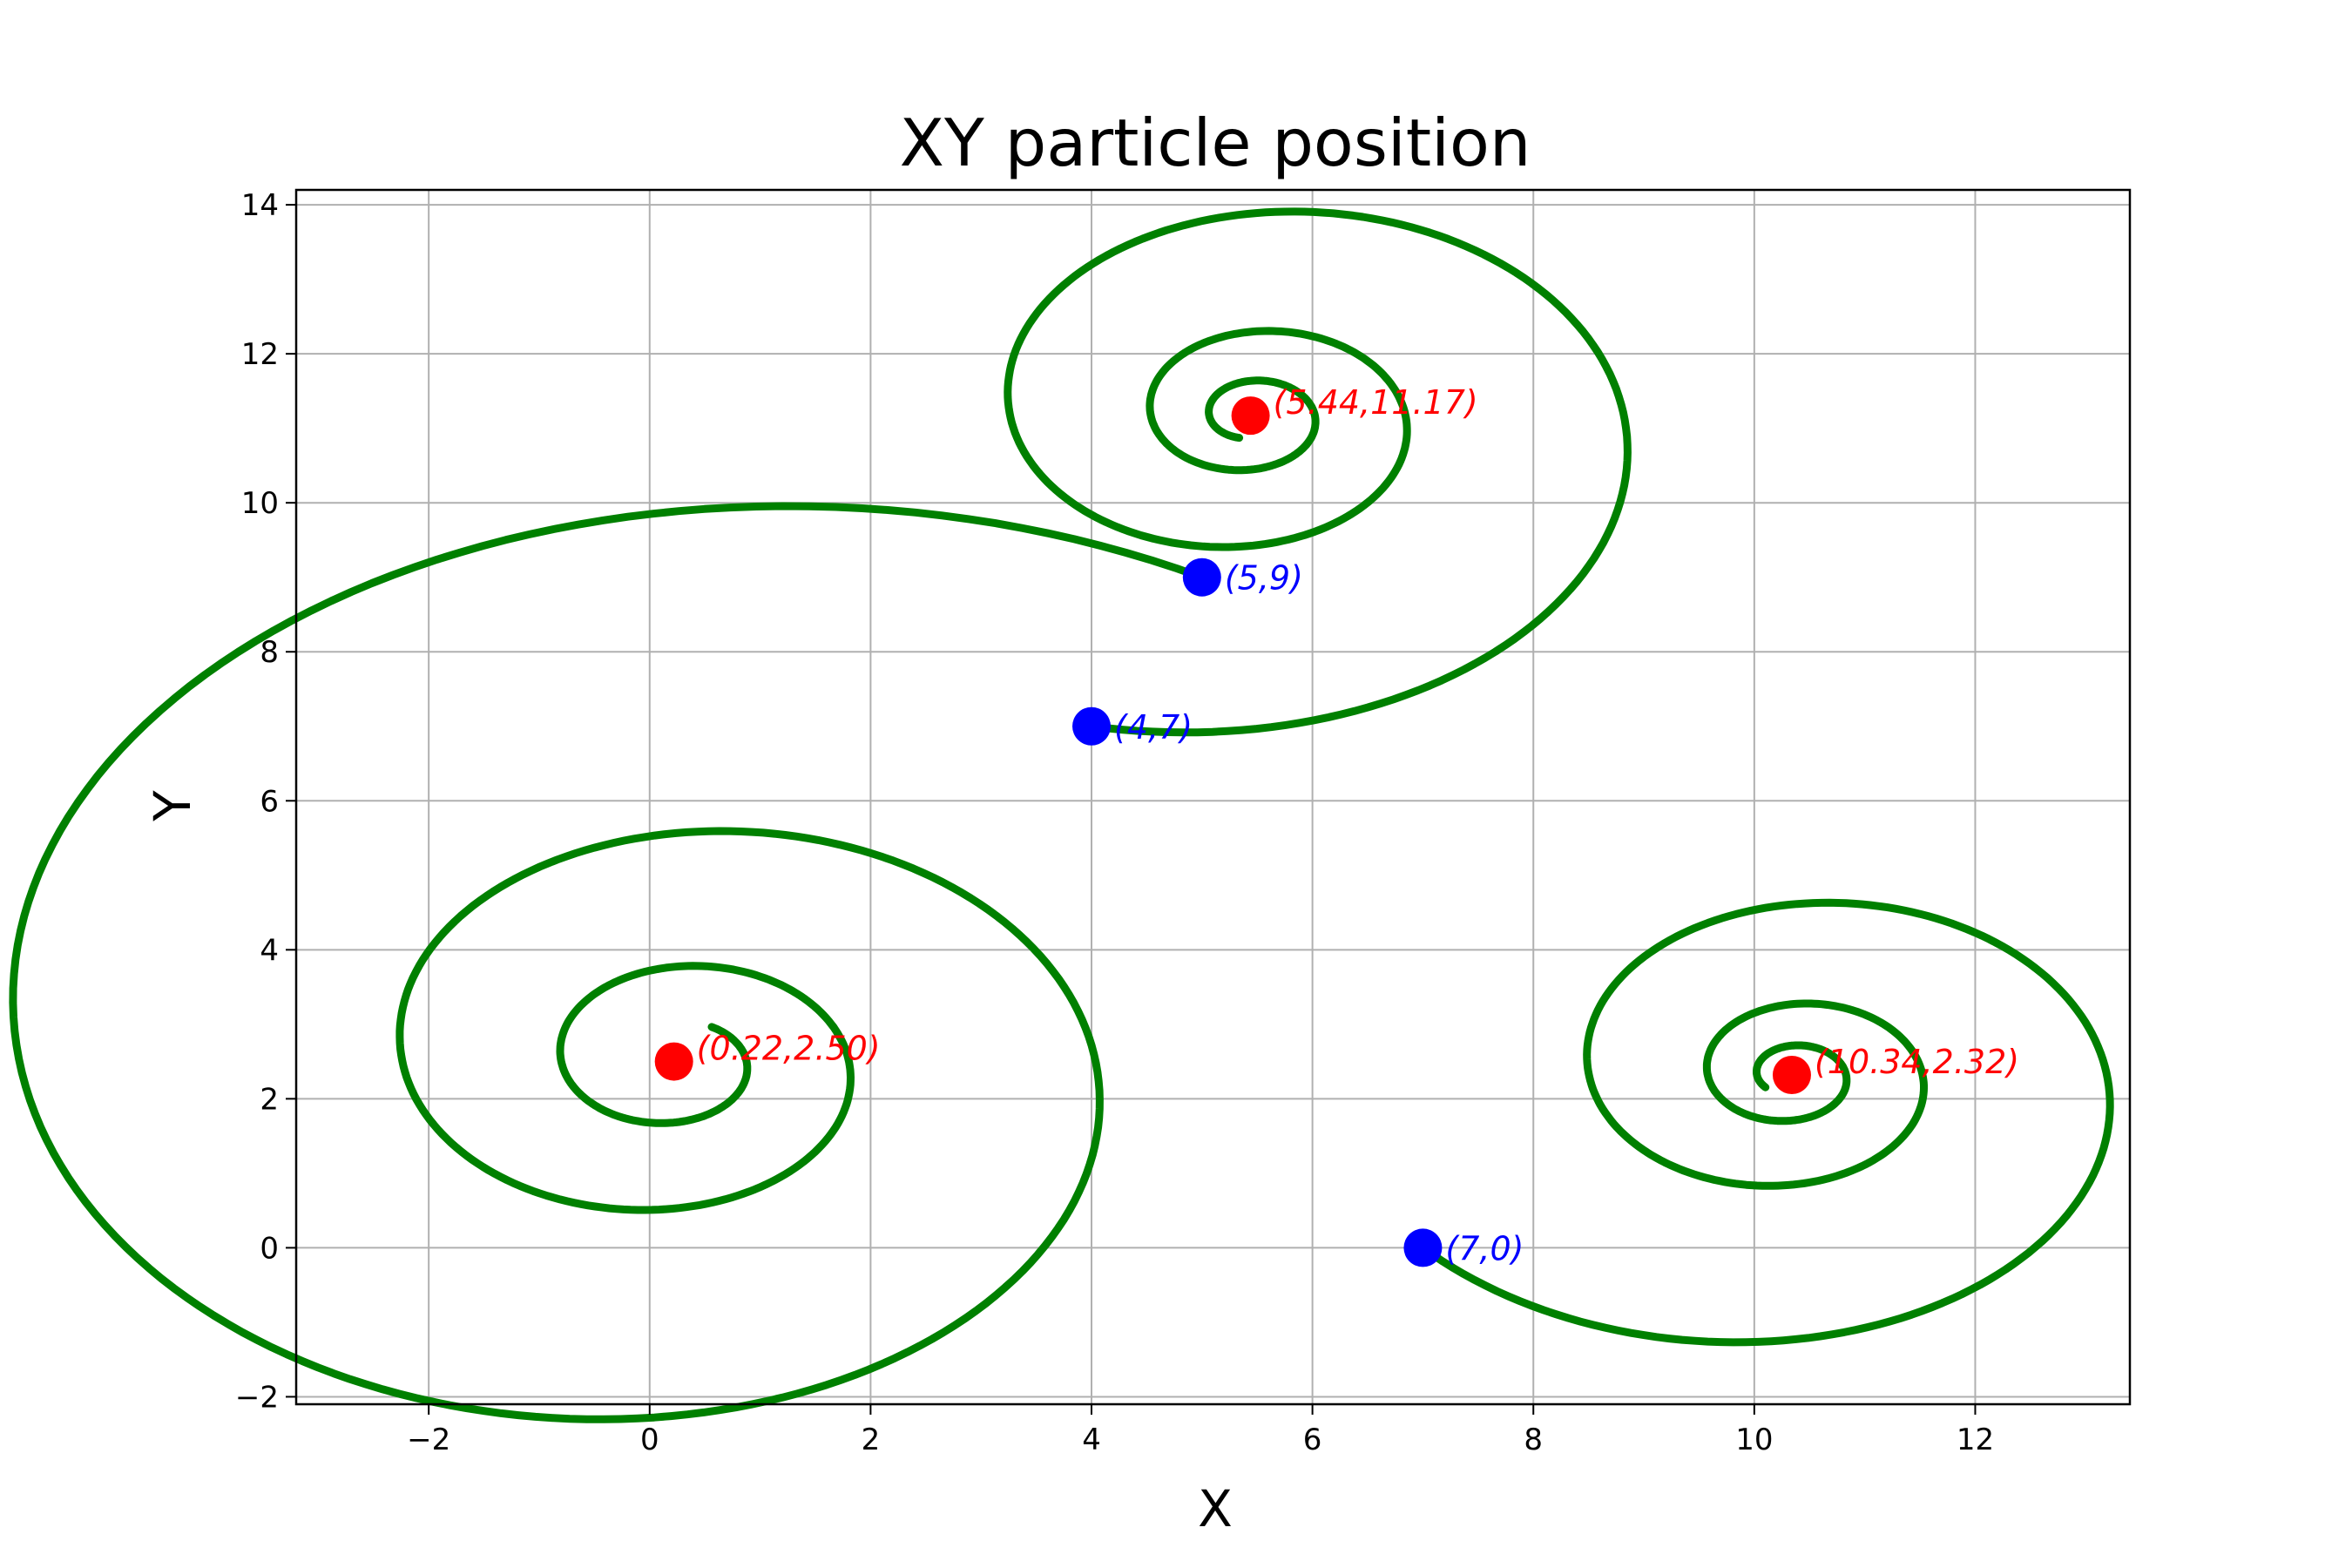  What do you see at coordinates (1312, 1440) in the screenshot?
I see `x-tick-label: 6` at bounding box center [1312, 1440].